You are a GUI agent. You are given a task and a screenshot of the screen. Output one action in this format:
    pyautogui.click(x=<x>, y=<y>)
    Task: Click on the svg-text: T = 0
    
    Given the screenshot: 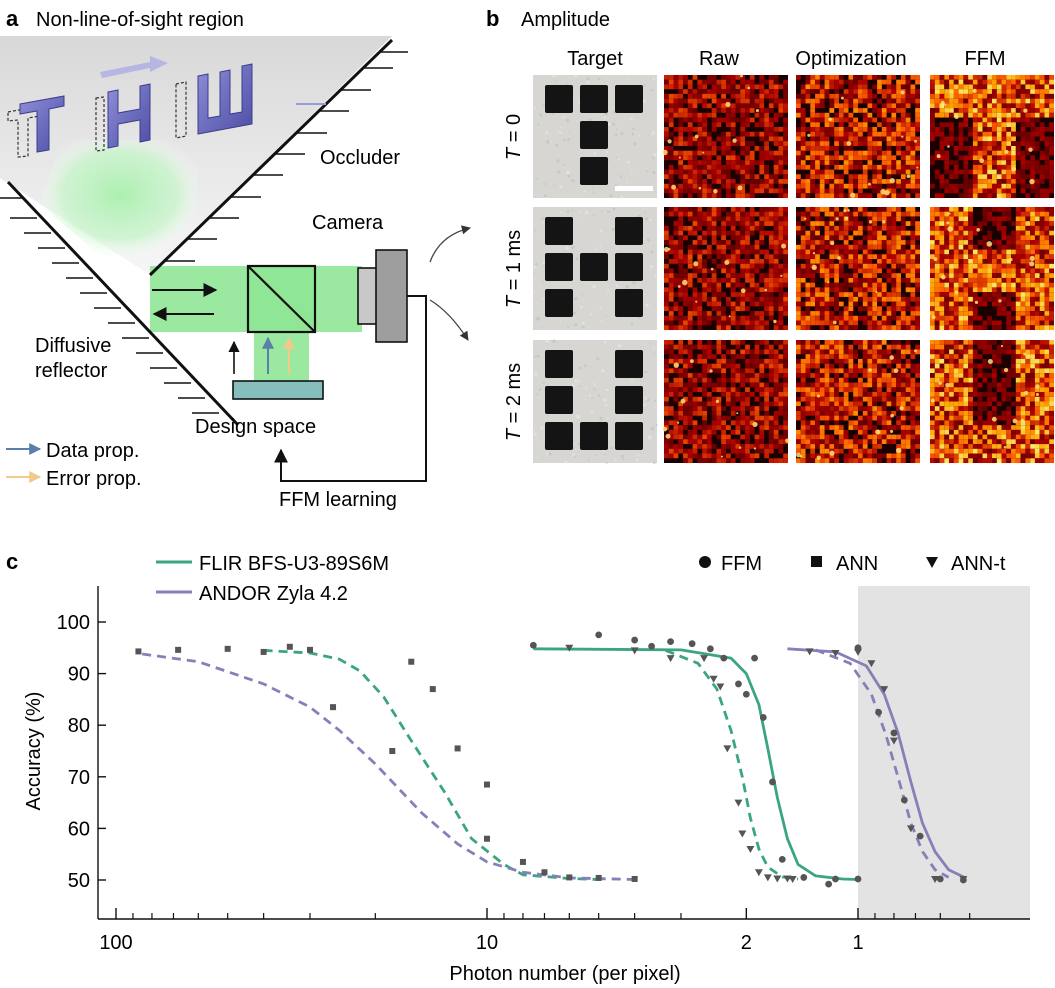 What is the action you would take?
    pyautogui.click(x=514, y=137)
    